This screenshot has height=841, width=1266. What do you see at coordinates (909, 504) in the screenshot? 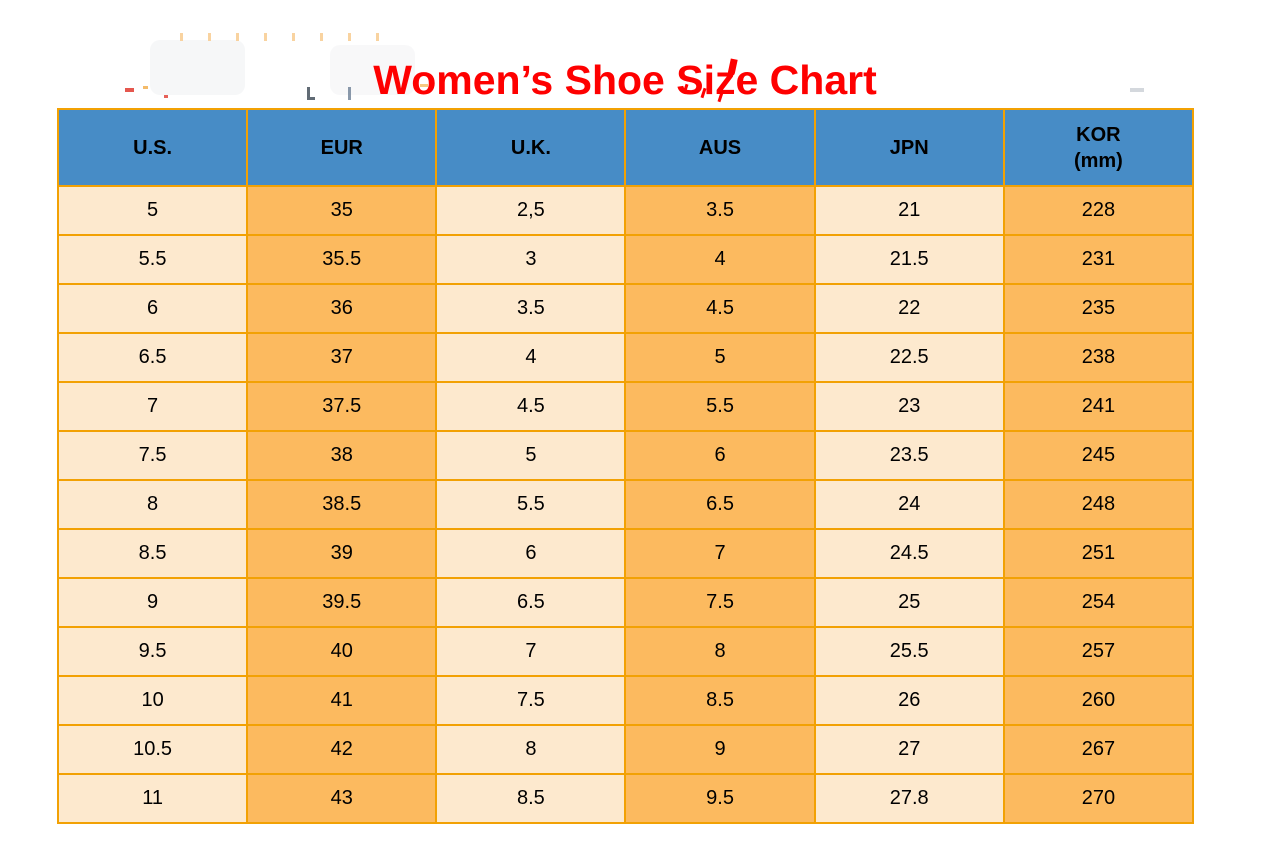
I see `cell-jpn-row7: 24` at bounding box center [909, 504].